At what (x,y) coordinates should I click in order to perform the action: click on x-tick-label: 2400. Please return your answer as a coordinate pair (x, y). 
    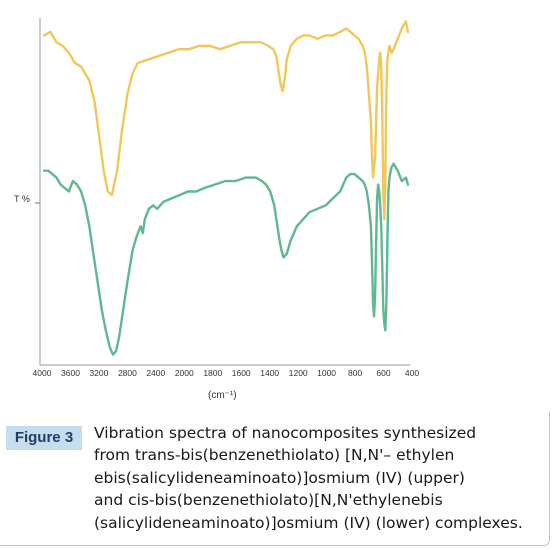
    Looking at the image, I should click on (155, 373).